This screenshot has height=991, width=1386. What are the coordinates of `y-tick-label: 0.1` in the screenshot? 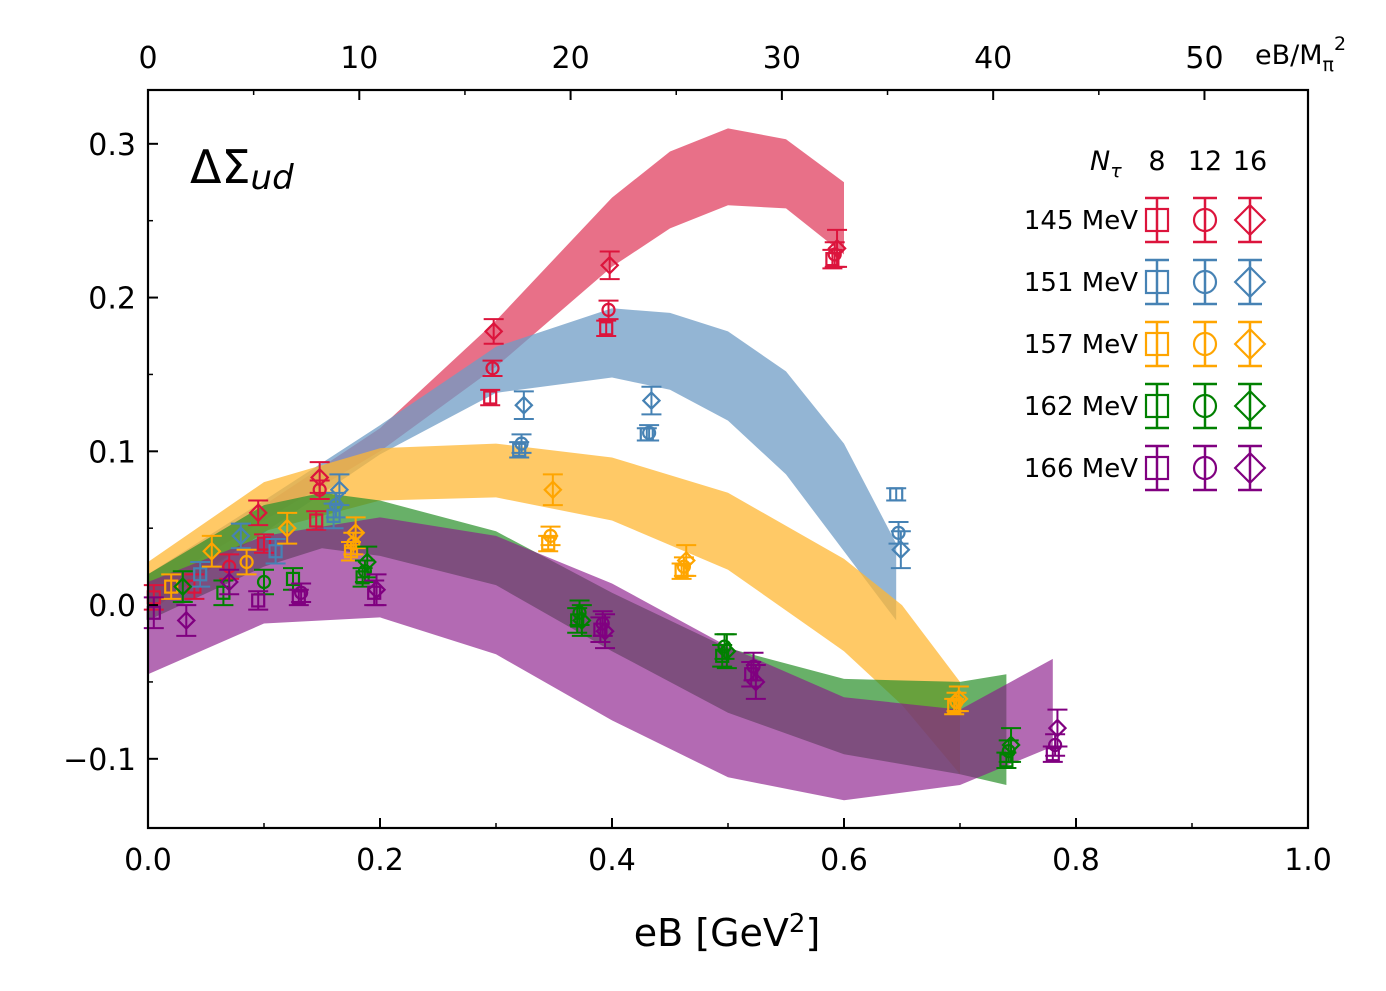 It's located at (112, 452).